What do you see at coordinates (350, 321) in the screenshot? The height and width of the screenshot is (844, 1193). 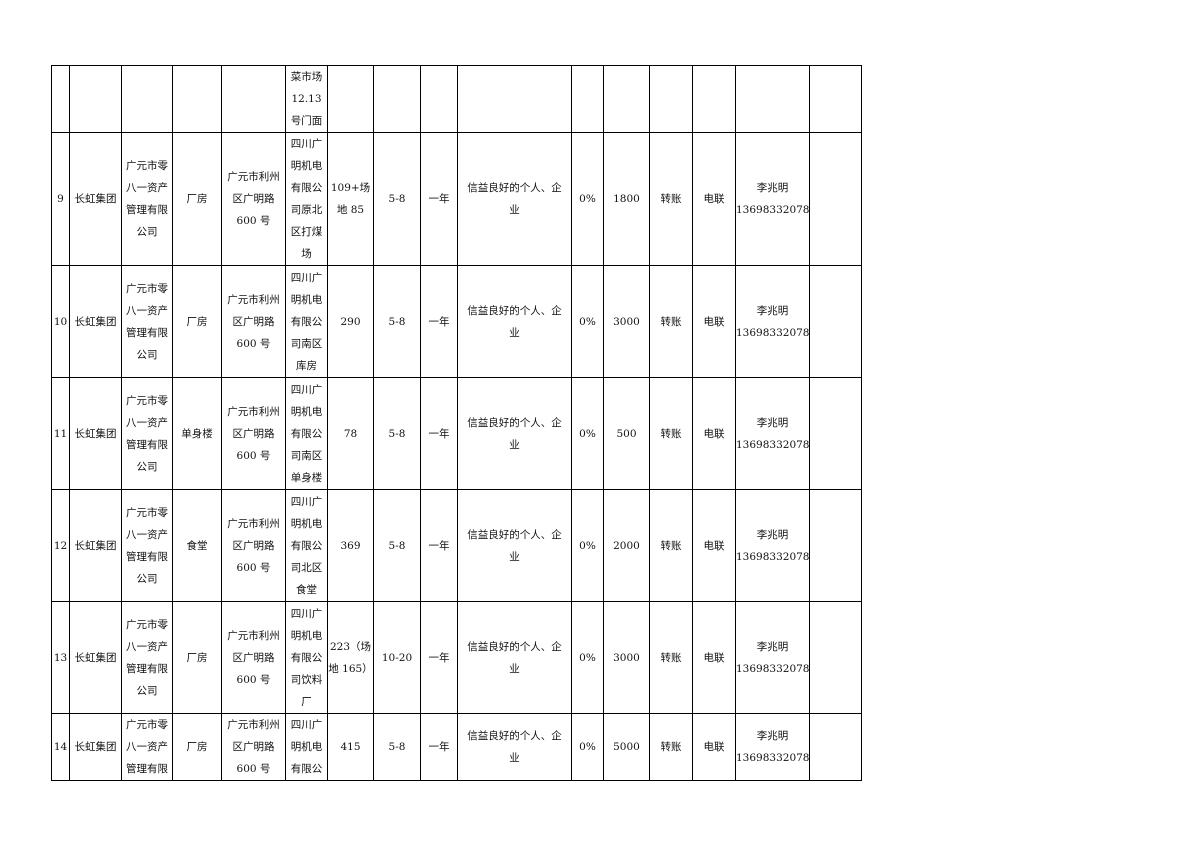 I see `cell-area: 290` at bounding box center [350, 321].